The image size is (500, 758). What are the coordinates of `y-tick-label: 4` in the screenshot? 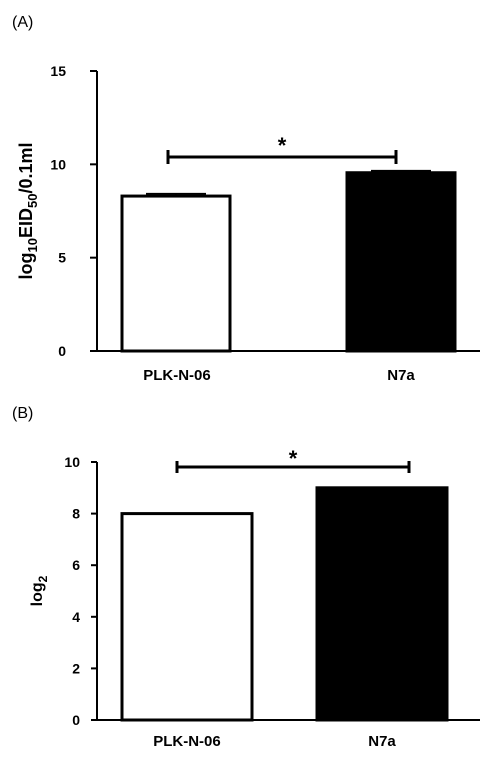 It's located at (76, 617).